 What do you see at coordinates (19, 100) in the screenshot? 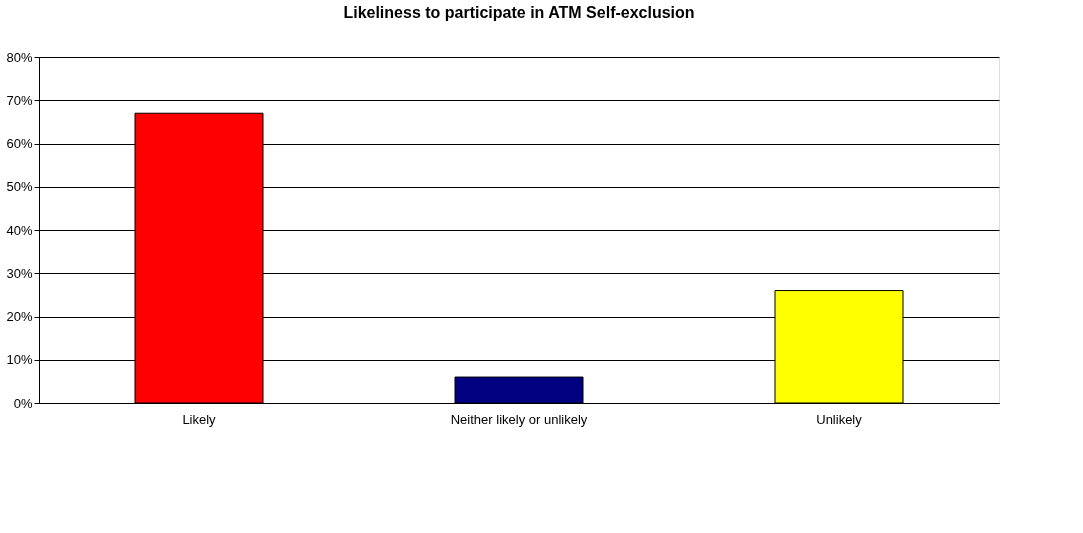
I see `y-tick-label: 70%` at bounding box center [19, 100].